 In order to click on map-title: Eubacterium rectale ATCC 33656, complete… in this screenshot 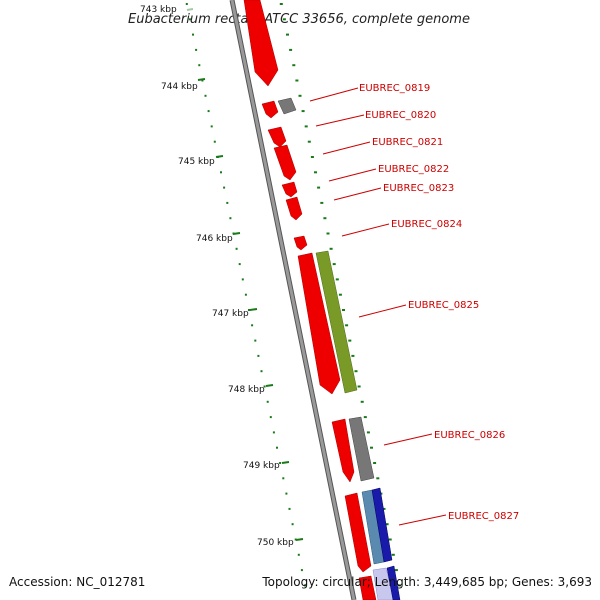, I will do `click(299, 19)`.